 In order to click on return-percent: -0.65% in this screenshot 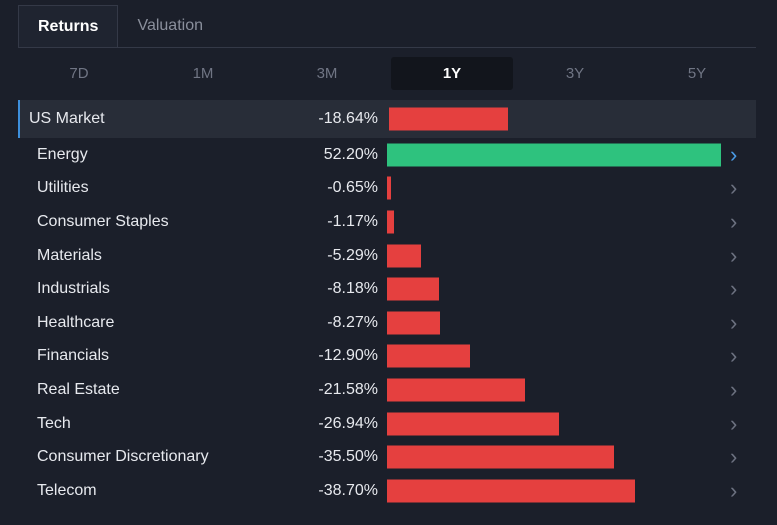, I will do `click(352, 188)`.